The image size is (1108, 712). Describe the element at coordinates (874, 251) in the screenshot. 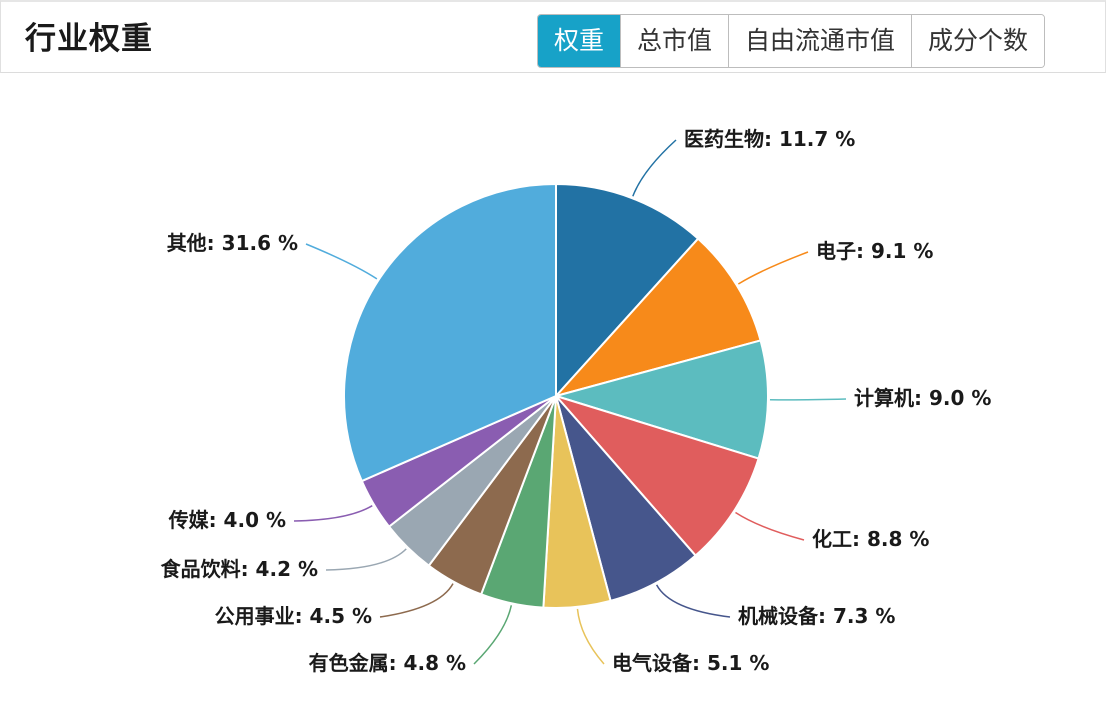

I see `slice-label-1: 电子: 9.1 %` at that location.